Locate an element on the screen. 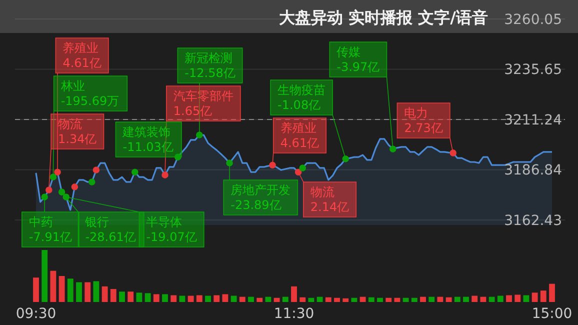  annotation: 林业 -195.69万 is located at coordinates (90, 93).